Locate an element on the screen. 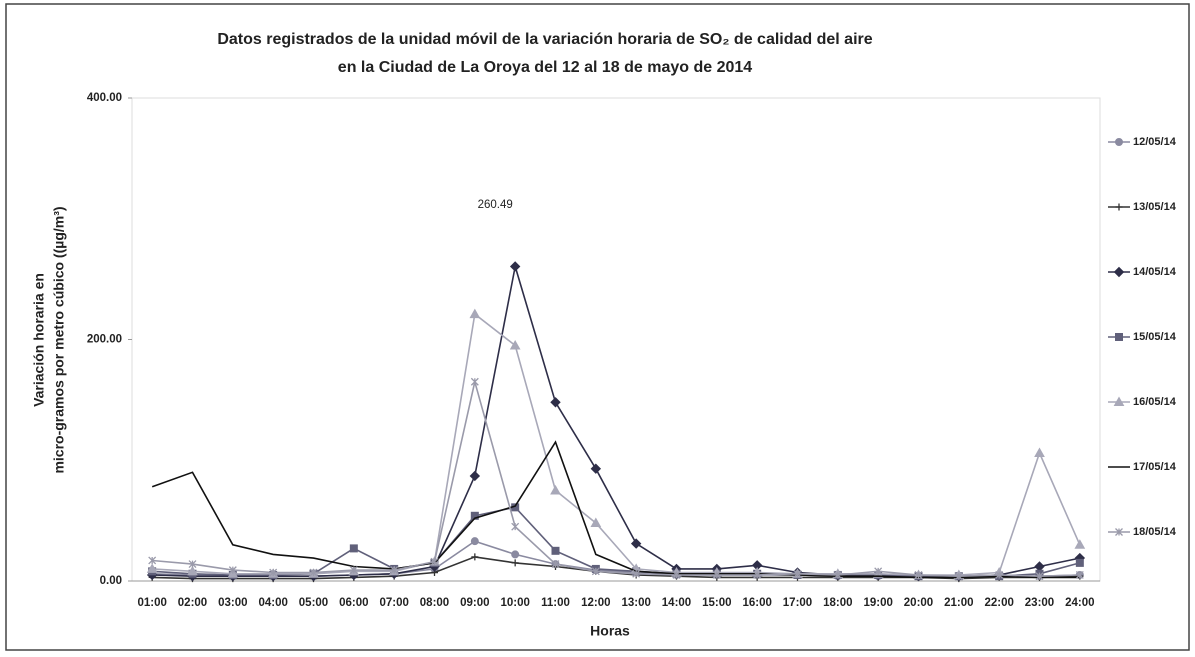  x-tick-label: 04:00 is located at coordinates (272, 603).